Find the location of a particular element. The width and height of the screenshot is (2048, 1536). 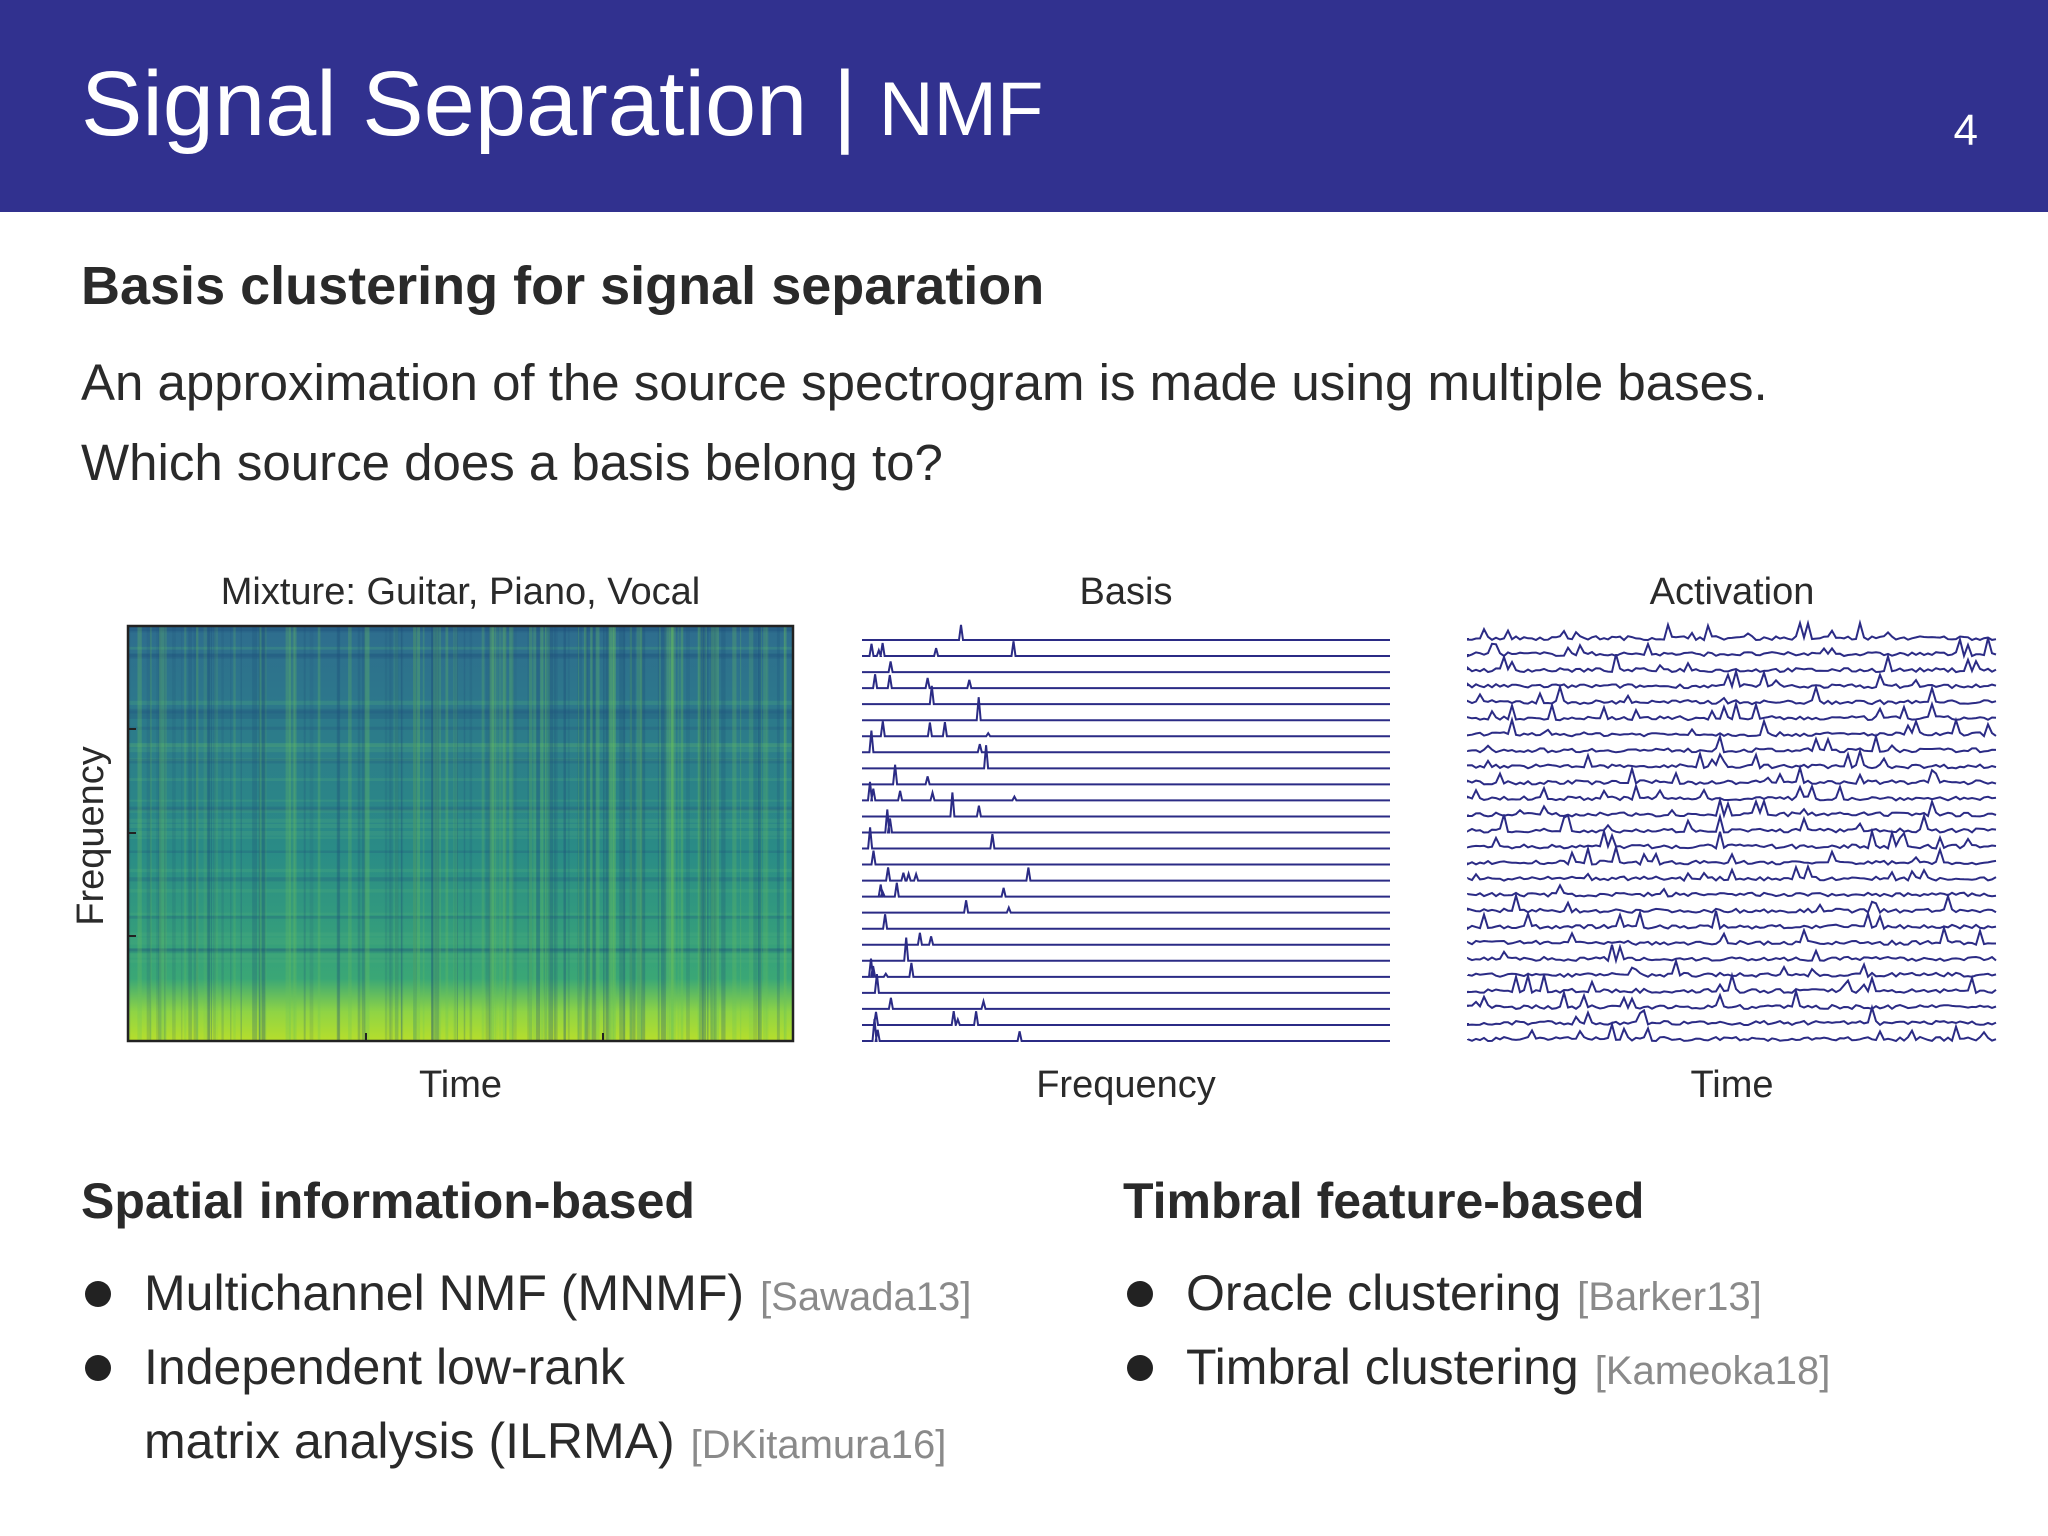

item-text: matrix analysis (ILRMA) is located at coordinates (409, 1441).